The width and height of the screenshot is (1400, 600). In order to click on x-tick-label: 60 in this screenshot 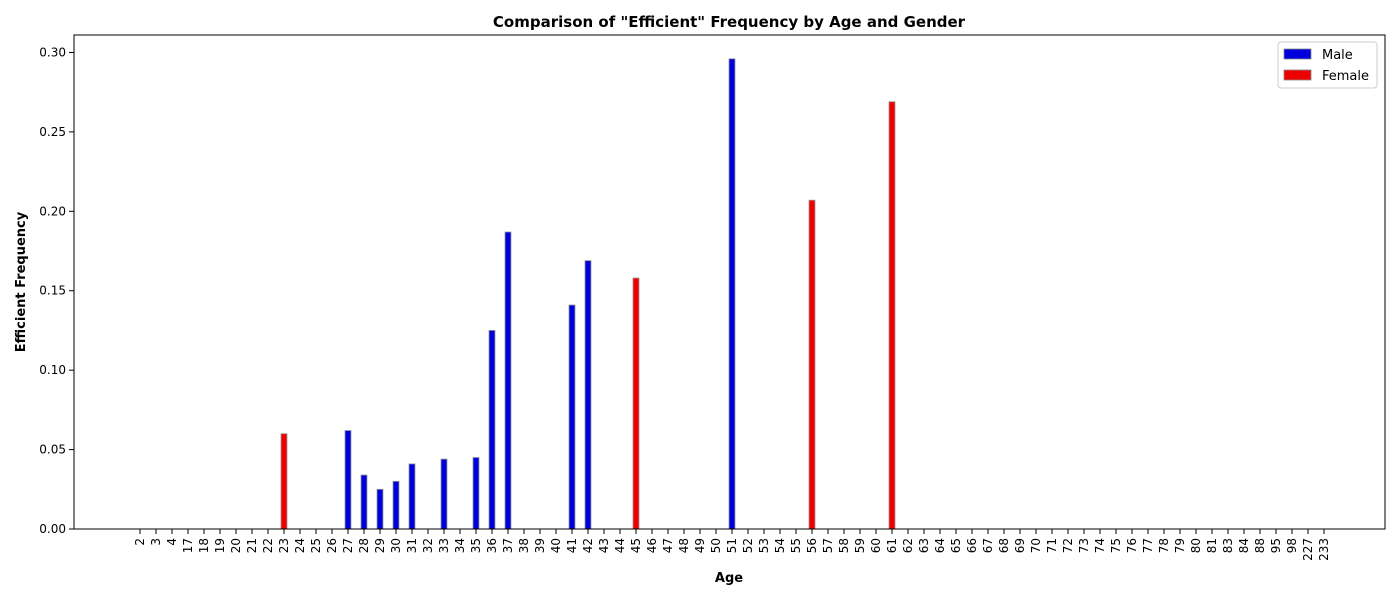, I will do `click(876, 545)`.